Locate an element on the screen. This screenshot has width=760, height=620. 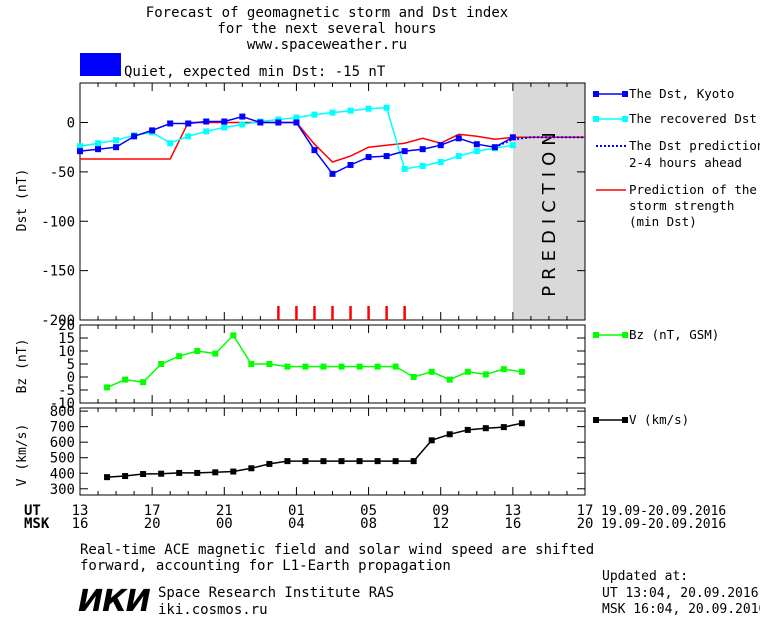
updated-msk: MSK 16:04, 20.09.2016 is located at coordinates (681, 609).